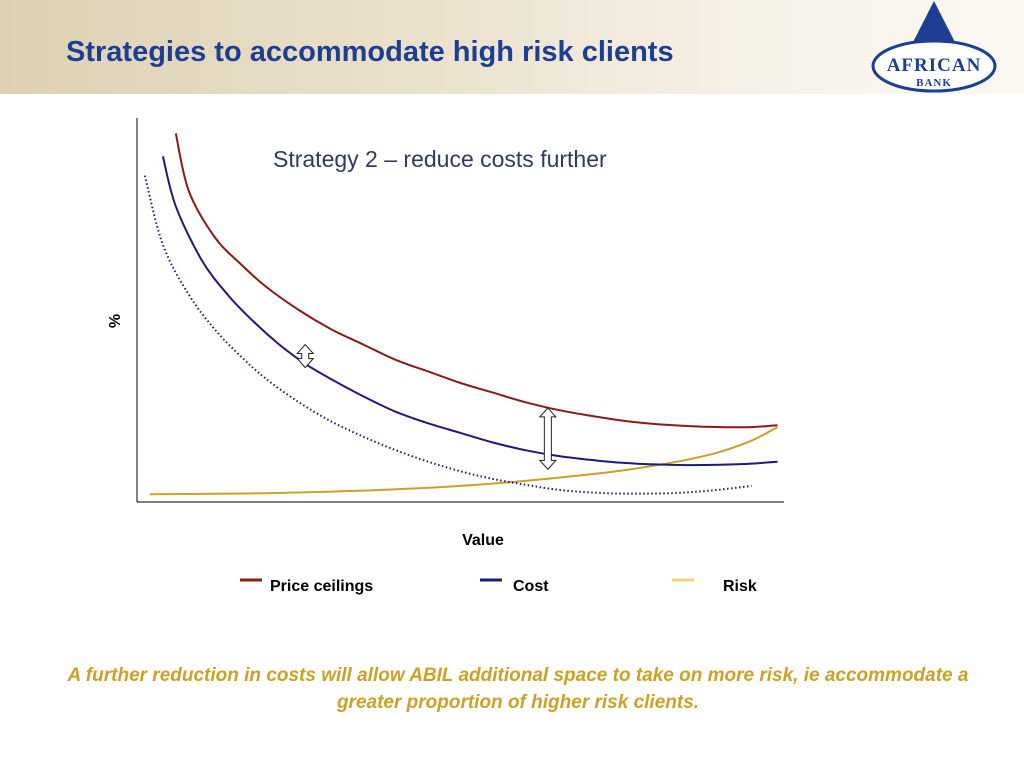  I want to click on series-line-risk, so click(463, 461).